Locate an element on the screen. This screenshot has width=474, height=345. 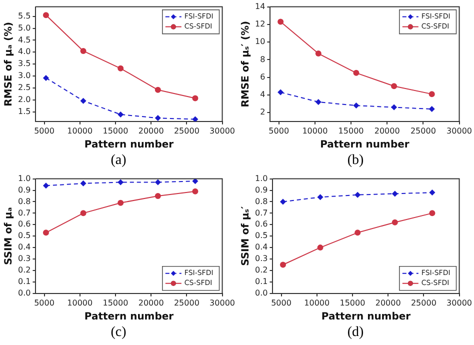
text: (d) is located at coordinates (355, 333).